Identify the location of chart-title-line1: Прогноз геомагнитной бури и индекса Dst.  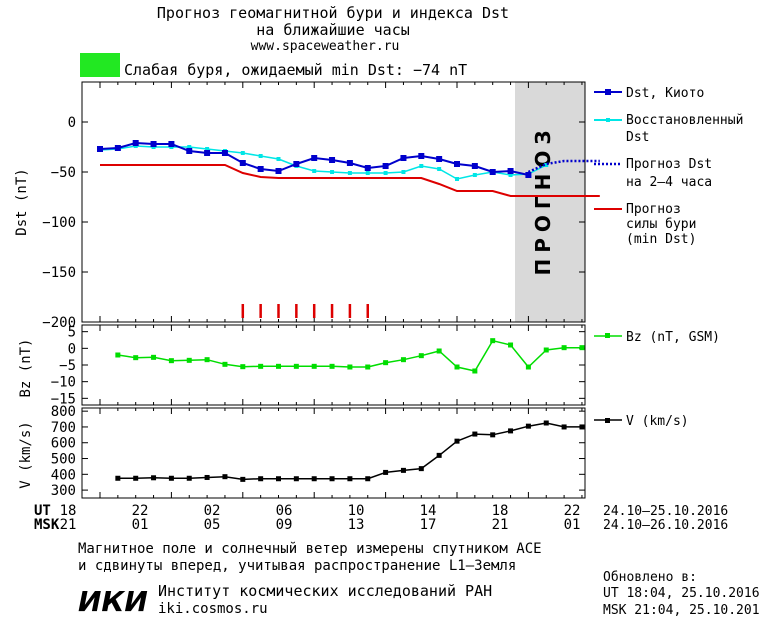
(333, 13).